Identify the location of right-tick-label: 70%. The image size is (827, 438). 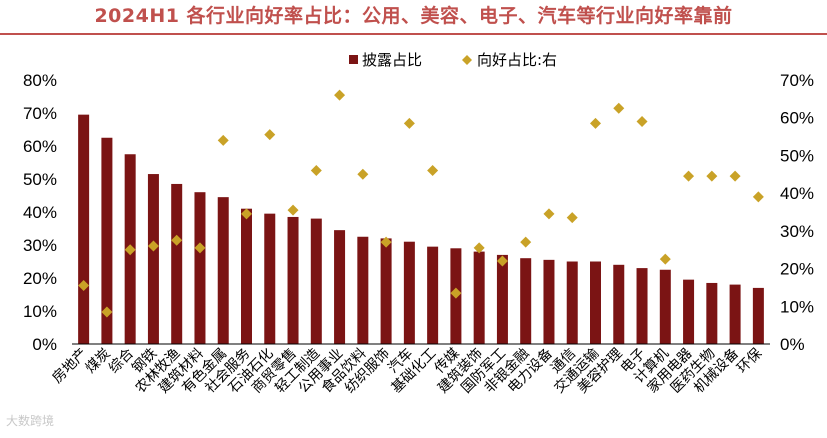
(797, 80).